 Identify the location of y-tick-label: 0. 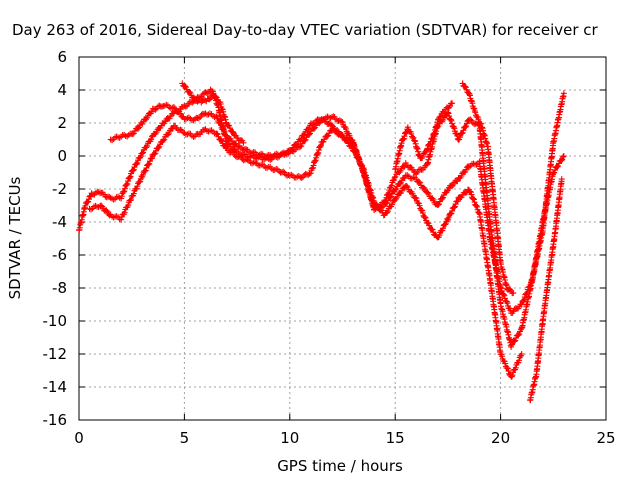
(62, 156).